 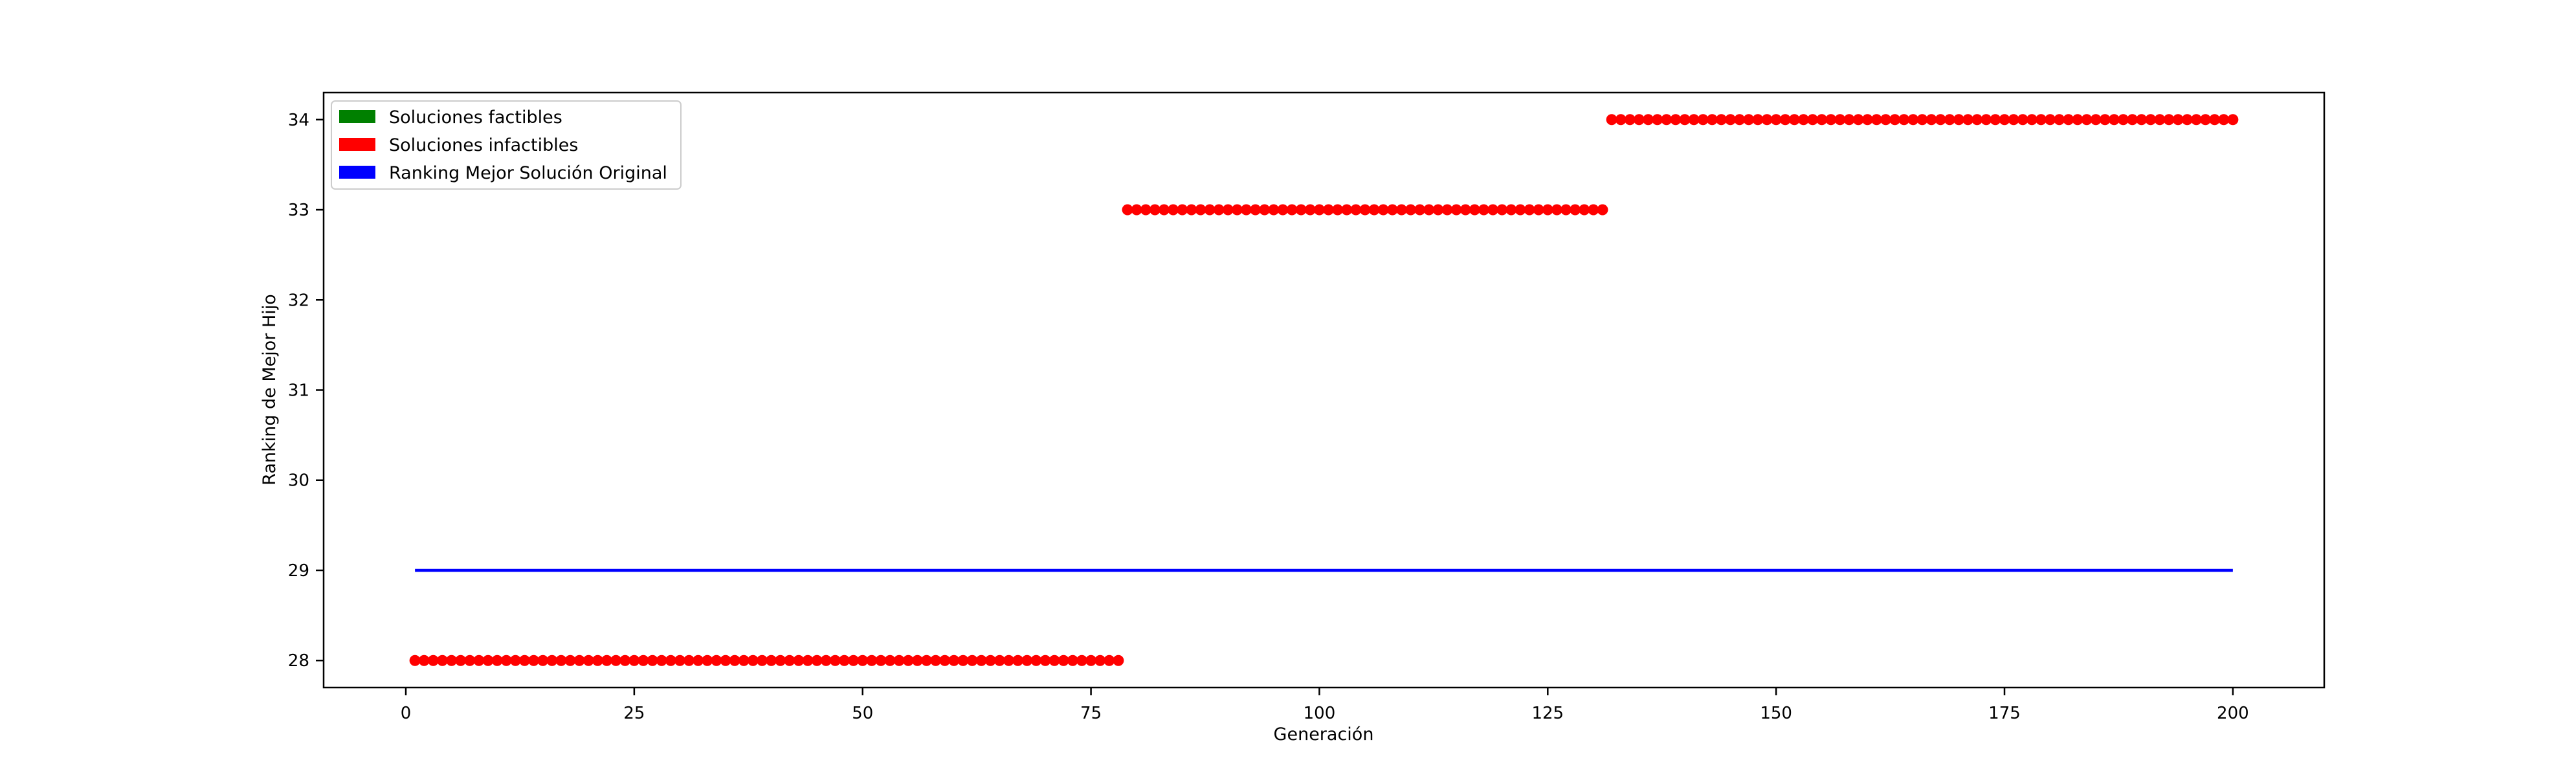 I want to click on x-axis: 0 25 50 75 100 125 150 175 200, so click(x=1325, y=705).